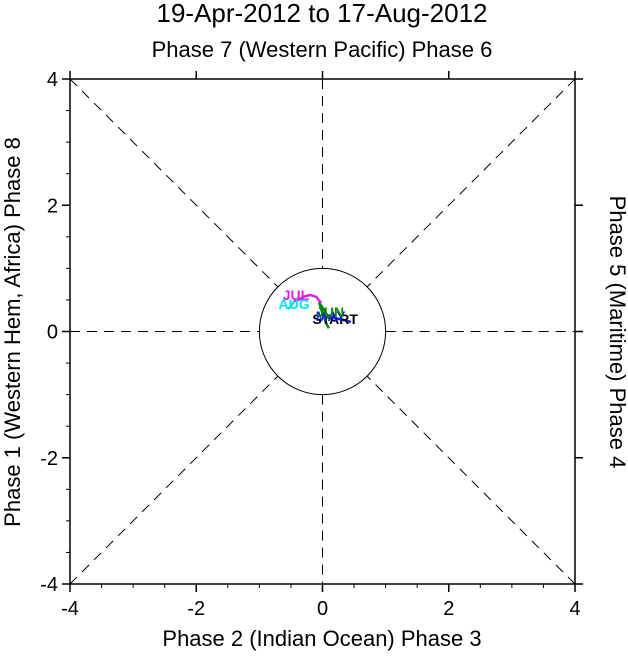 The image size is (628, 656). I want to click on unit-circle, so click(322, 331).